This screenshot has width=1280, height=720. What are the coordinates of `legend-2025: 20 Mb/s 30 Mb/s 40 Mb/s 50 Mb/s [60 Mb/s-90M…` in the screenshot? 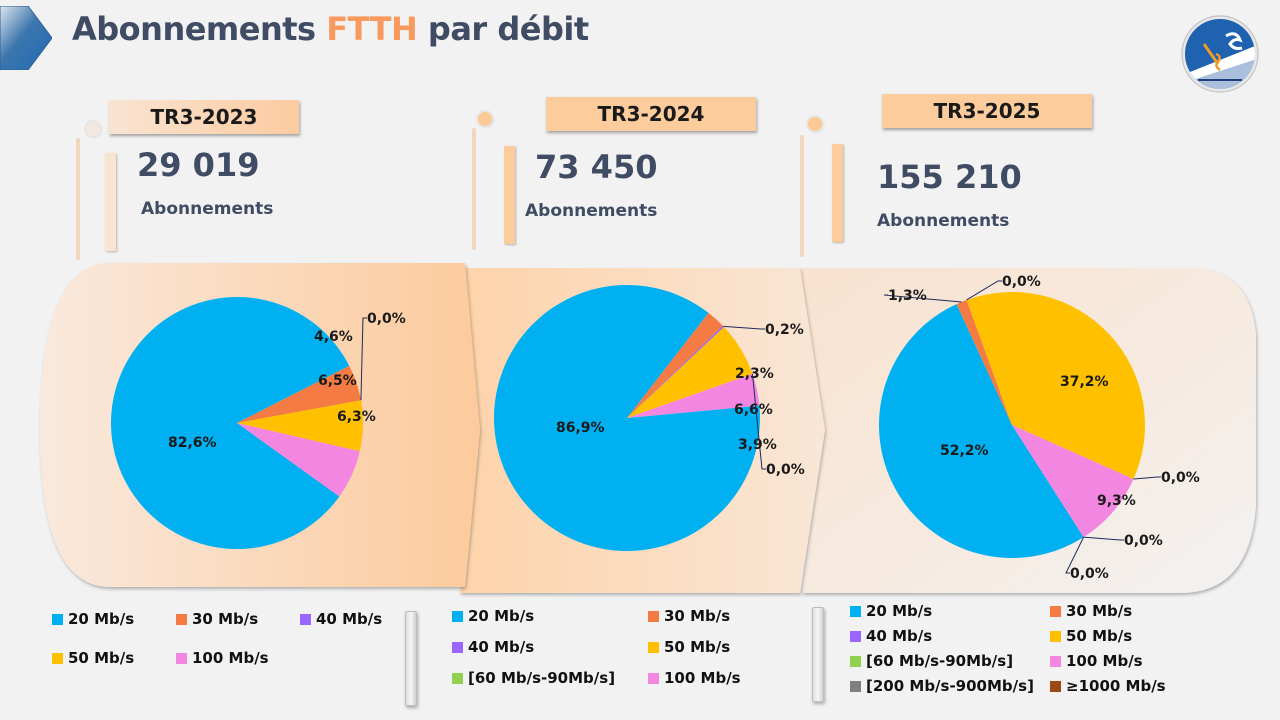 It's located at (1030, 652).